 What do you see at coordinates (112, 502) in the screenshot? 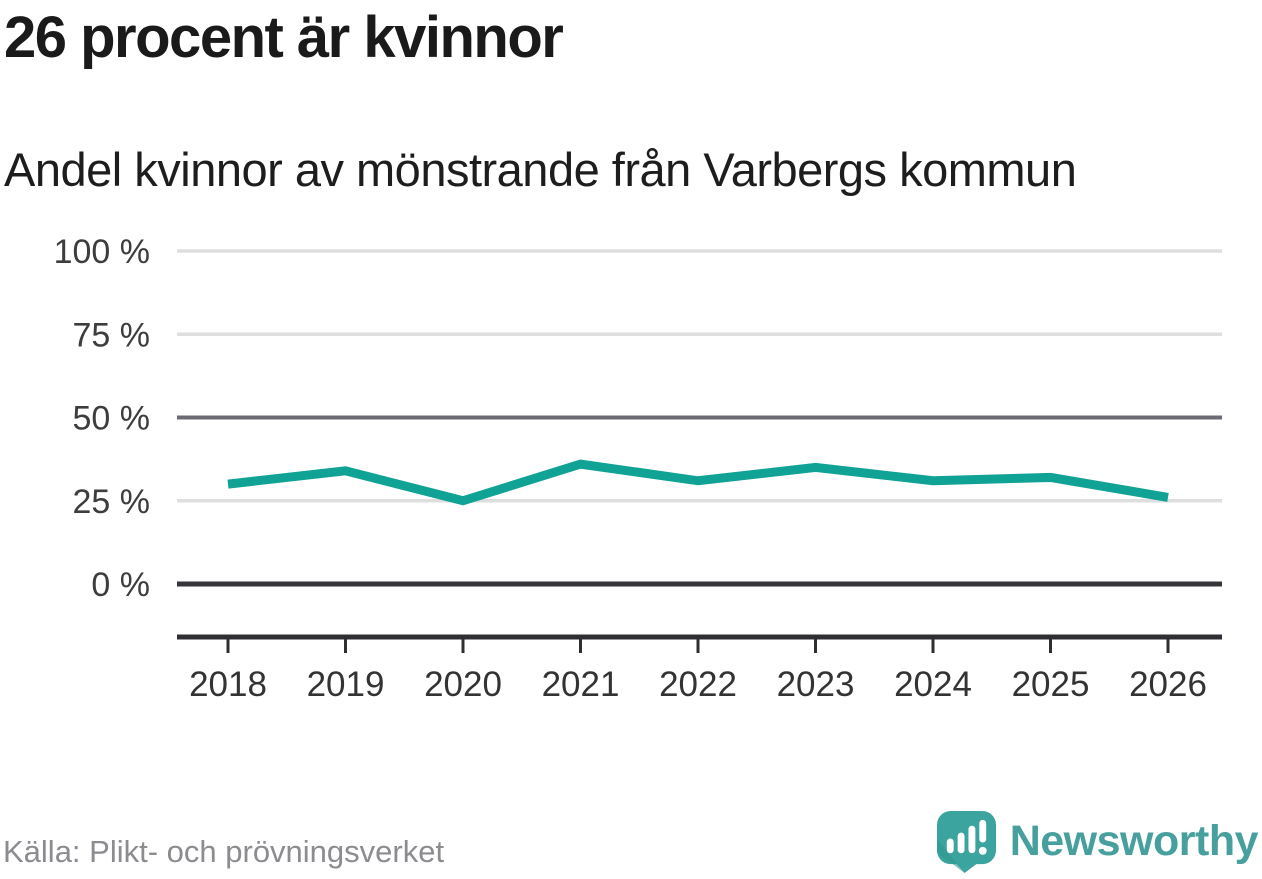
I see `y-tick-label-25: 25 %` at bounding box center [112, 502].